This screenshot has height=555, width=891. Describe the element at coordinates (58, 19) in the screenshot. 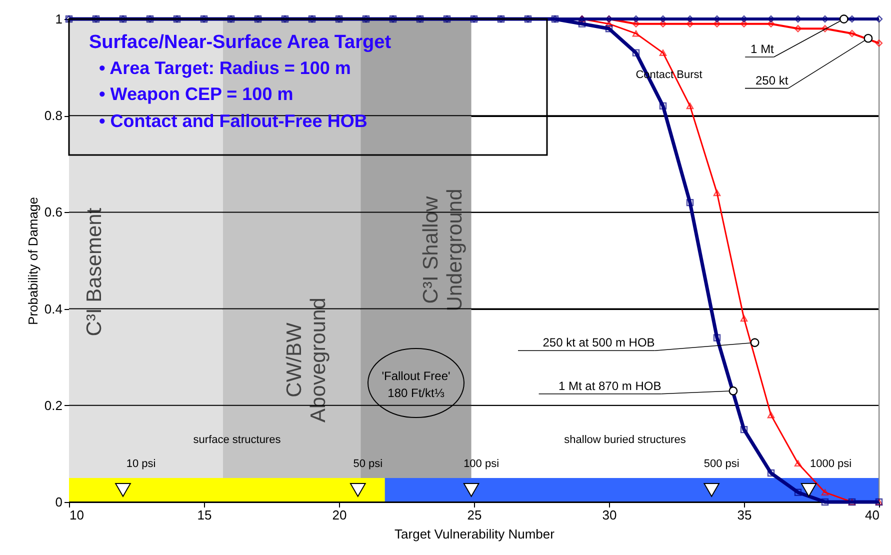

I see `y-tick-label: 1` at that location.